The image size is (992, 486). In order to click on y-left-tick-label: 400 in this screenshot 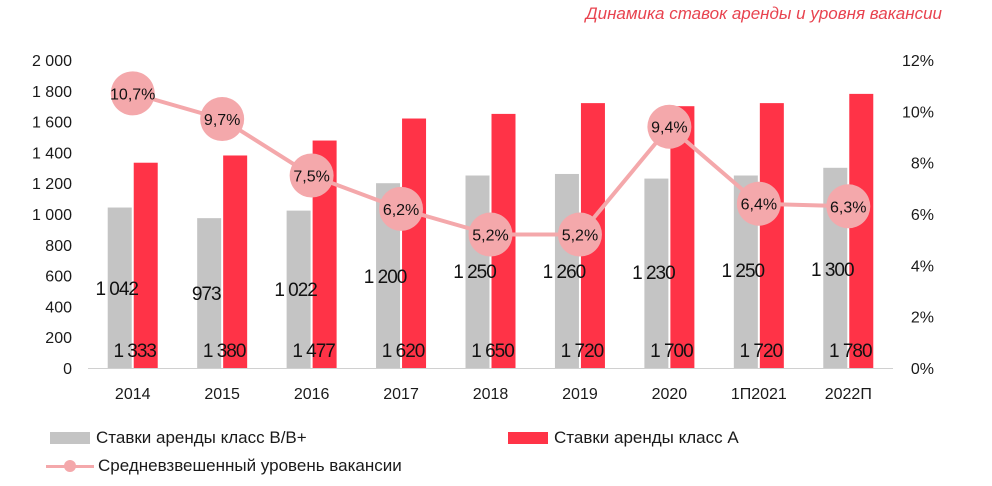, I will do `click(58, 307)`.